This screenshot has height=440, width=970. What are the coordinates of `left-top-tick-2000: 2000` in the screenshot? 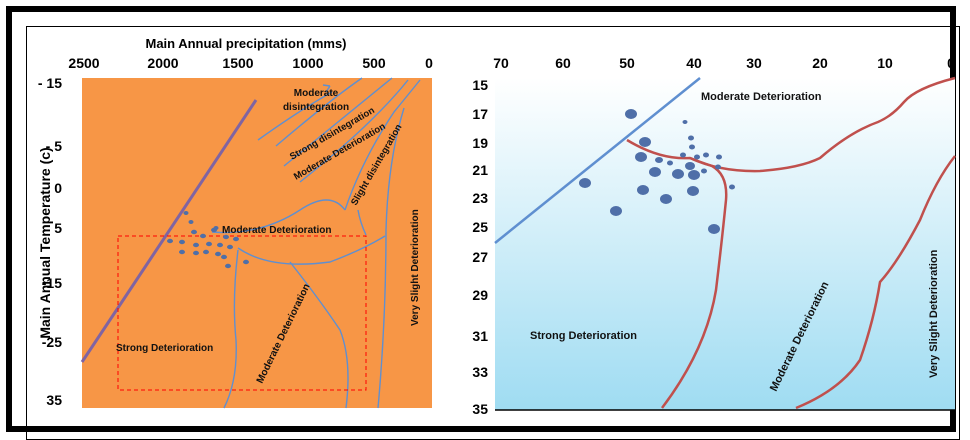 It's located at (162, 63).